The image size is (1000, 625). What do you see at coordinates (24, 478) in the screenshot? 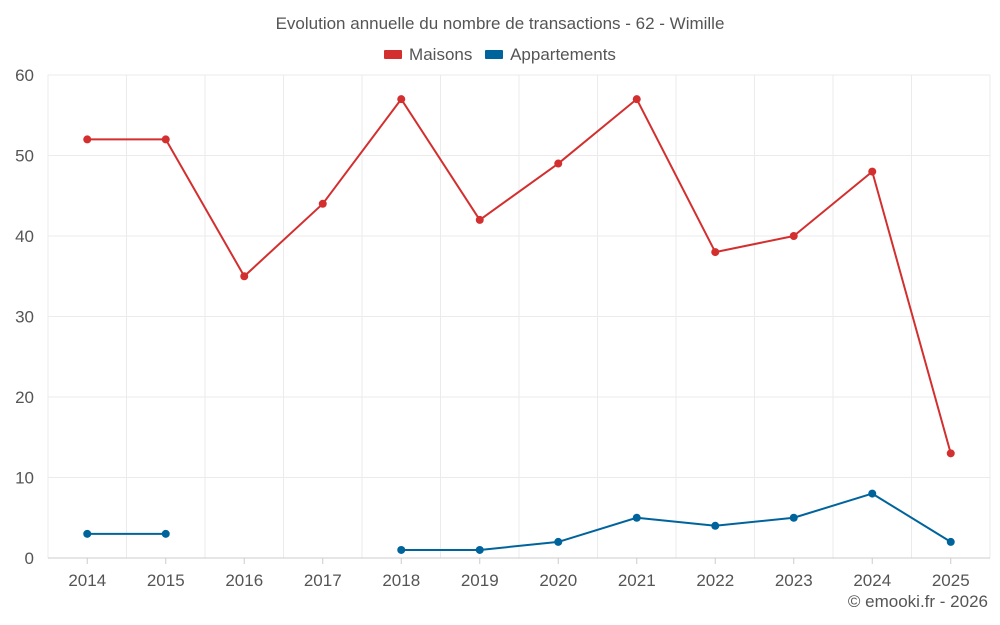
I see `y-tick-label: 10` at bounding box center [24, 478].